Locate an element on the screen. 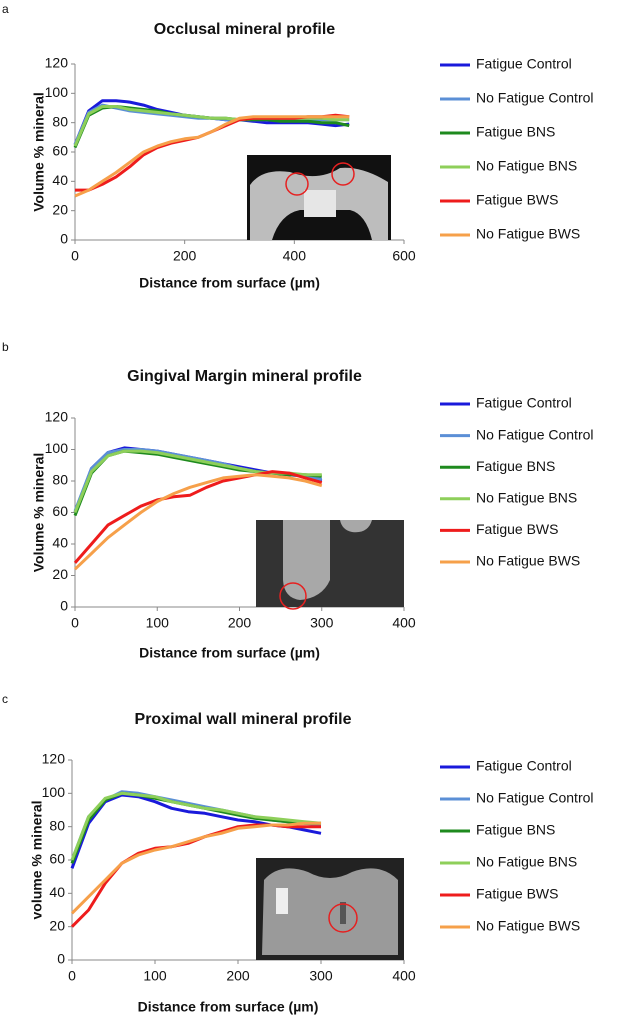  panel-label: a is located at coordinates (5, 9).